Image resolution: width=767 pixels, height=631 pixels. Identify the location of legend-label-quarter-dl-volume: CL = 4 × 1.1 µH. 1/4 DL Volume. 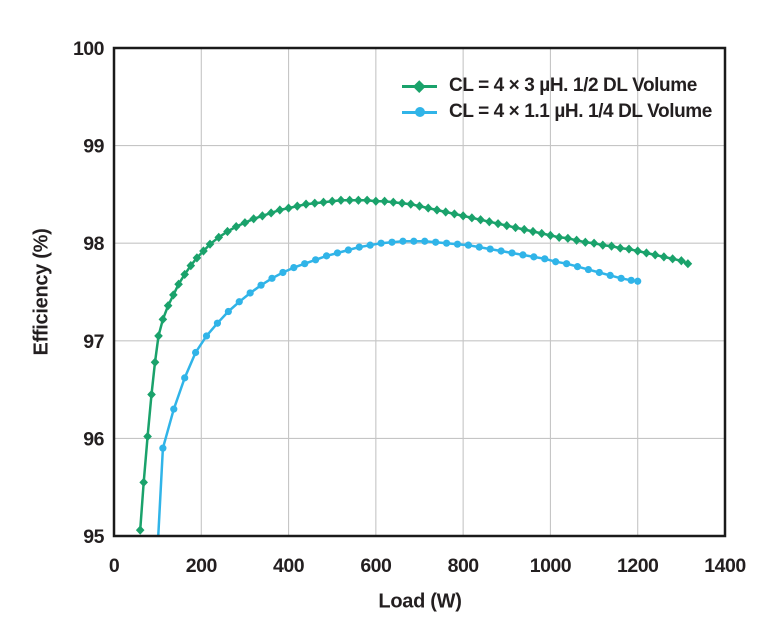
(580, 111).